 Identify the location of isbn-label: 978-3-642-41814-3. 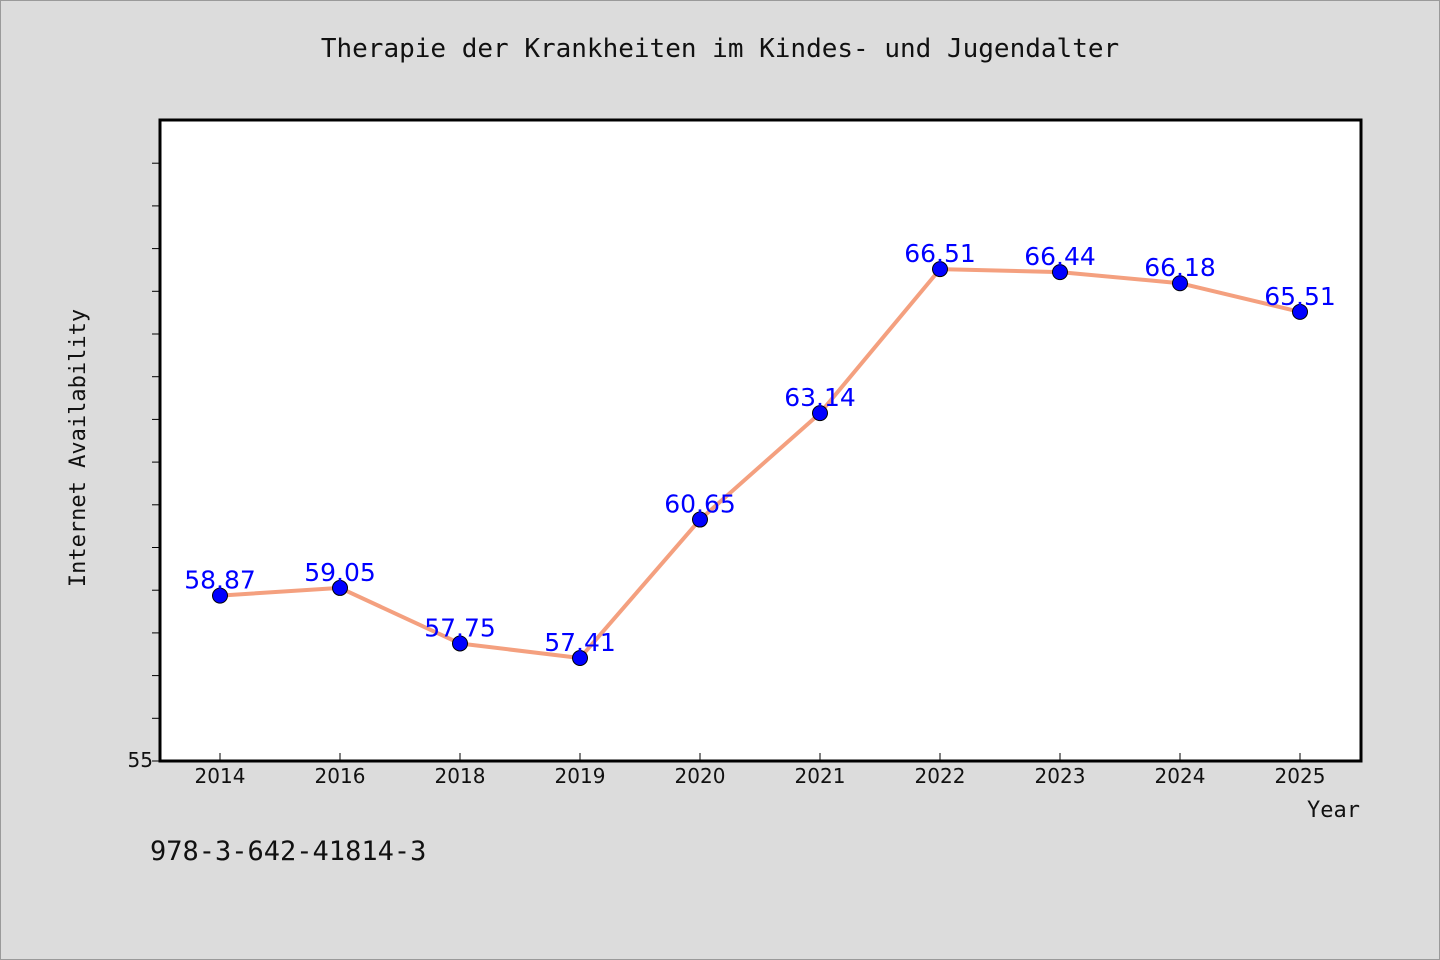
(288, 851).